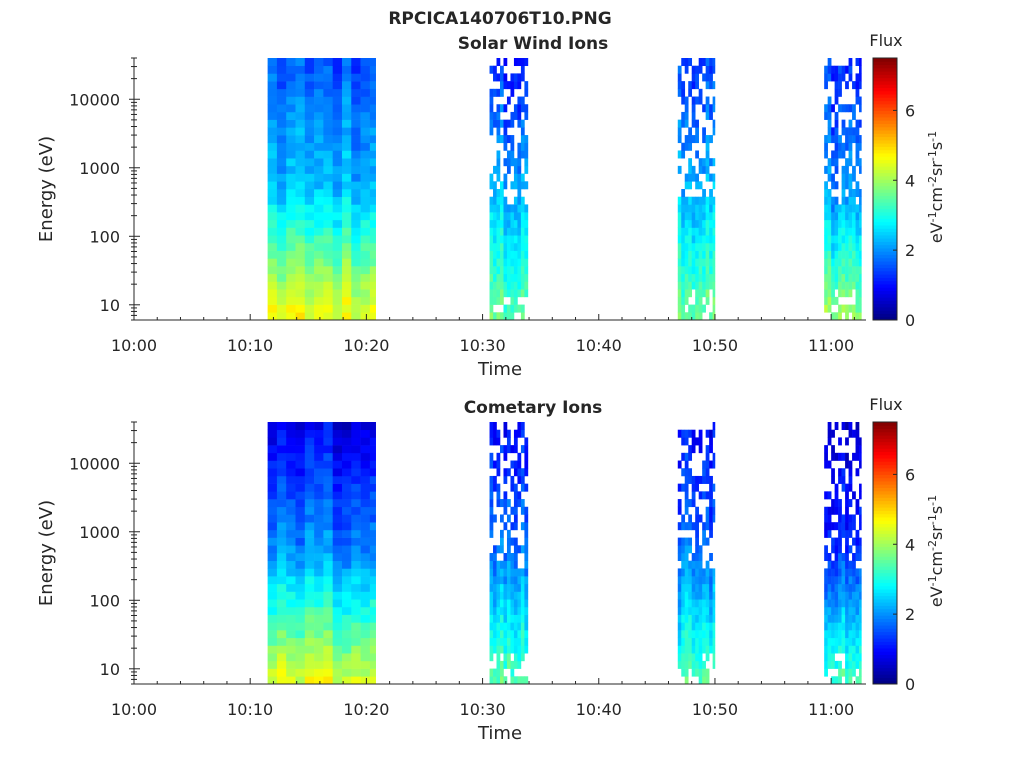  Describe the element at coordinates (885, 189) in the screenshot. I see `colorbar-frame` at that location.